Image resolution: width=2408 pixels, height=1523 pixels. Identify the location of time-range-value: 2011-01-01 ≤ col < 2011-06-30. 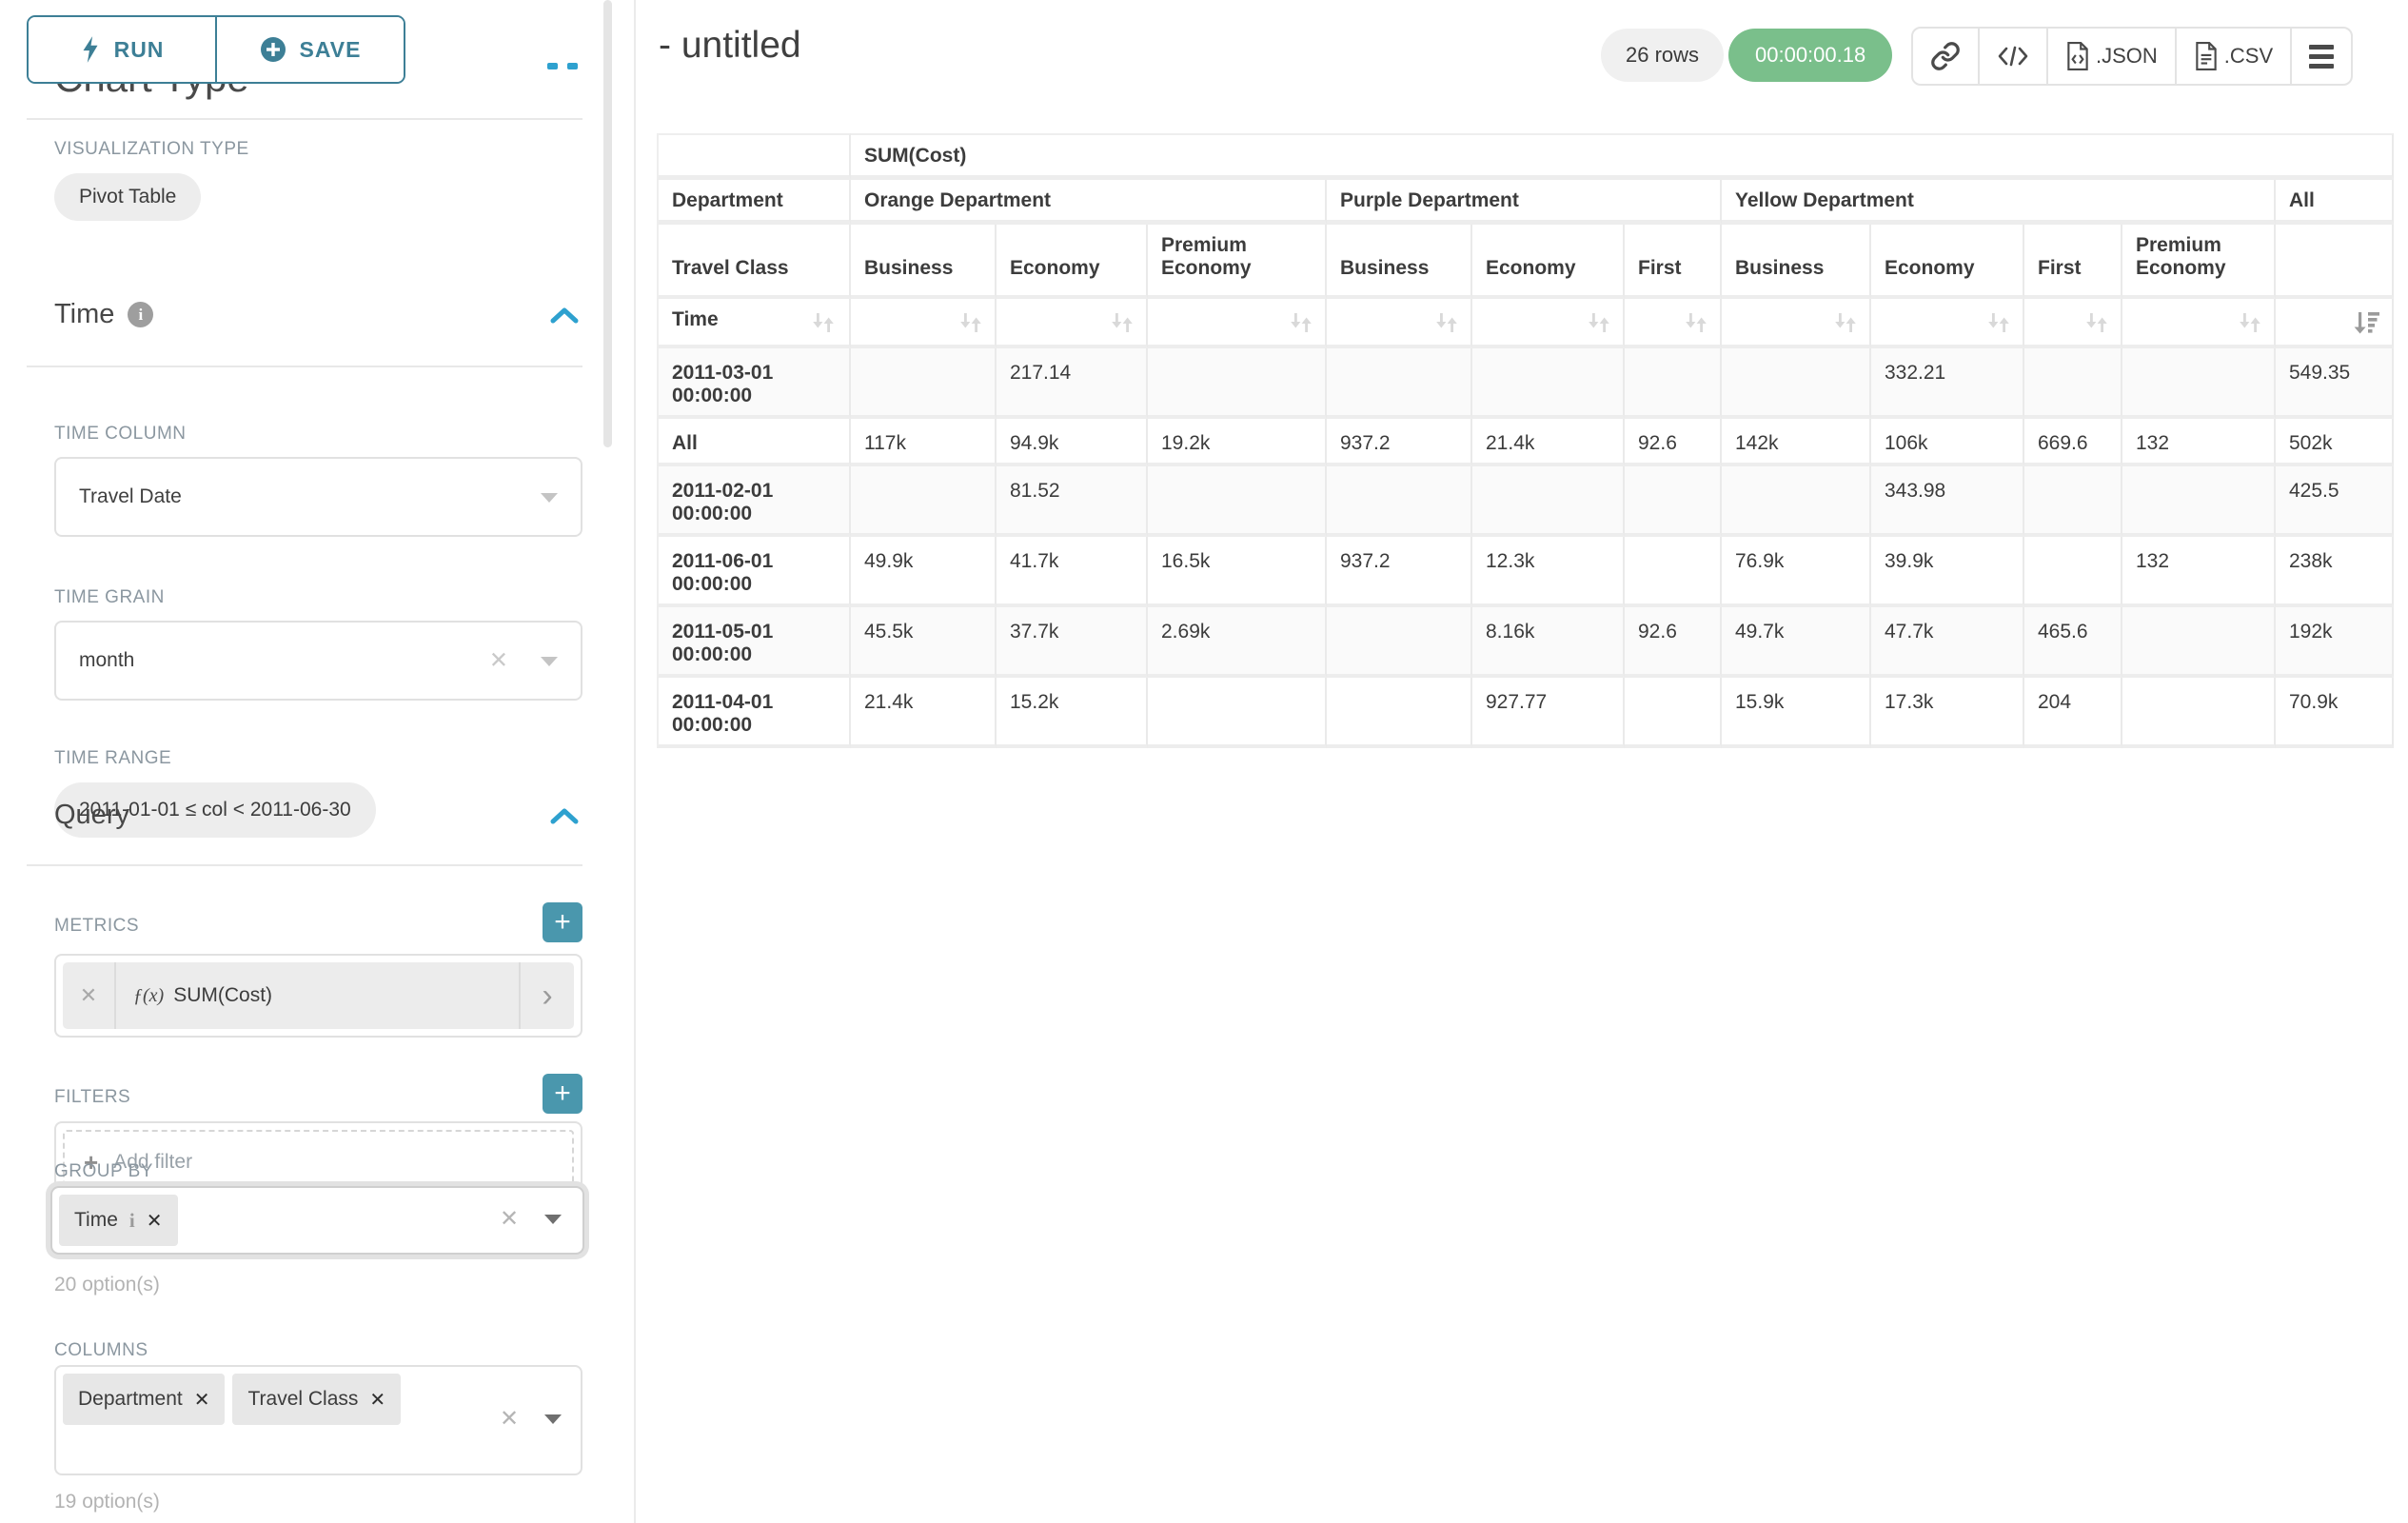
(215, 810).